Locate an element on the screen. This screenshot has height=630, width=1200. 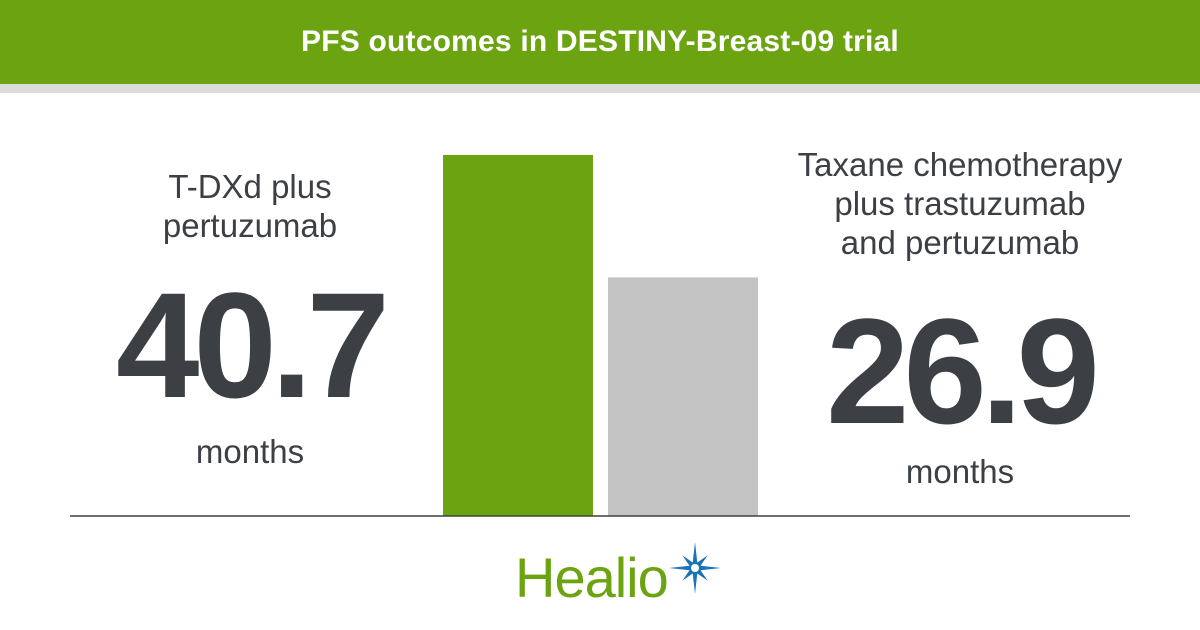
bar-t-dxd-pertuzumab is located at coordinates (518, 335).